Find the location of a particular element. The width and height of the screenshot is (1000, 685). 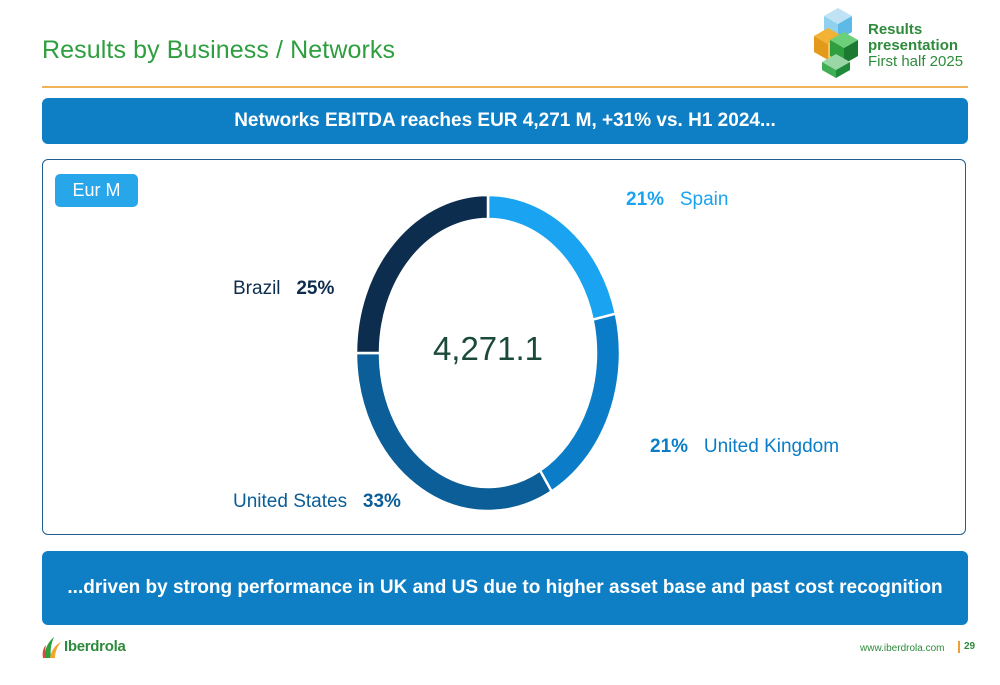

slice-name-united-kingdom: United Kingdom is located at coordinates (771, 446).